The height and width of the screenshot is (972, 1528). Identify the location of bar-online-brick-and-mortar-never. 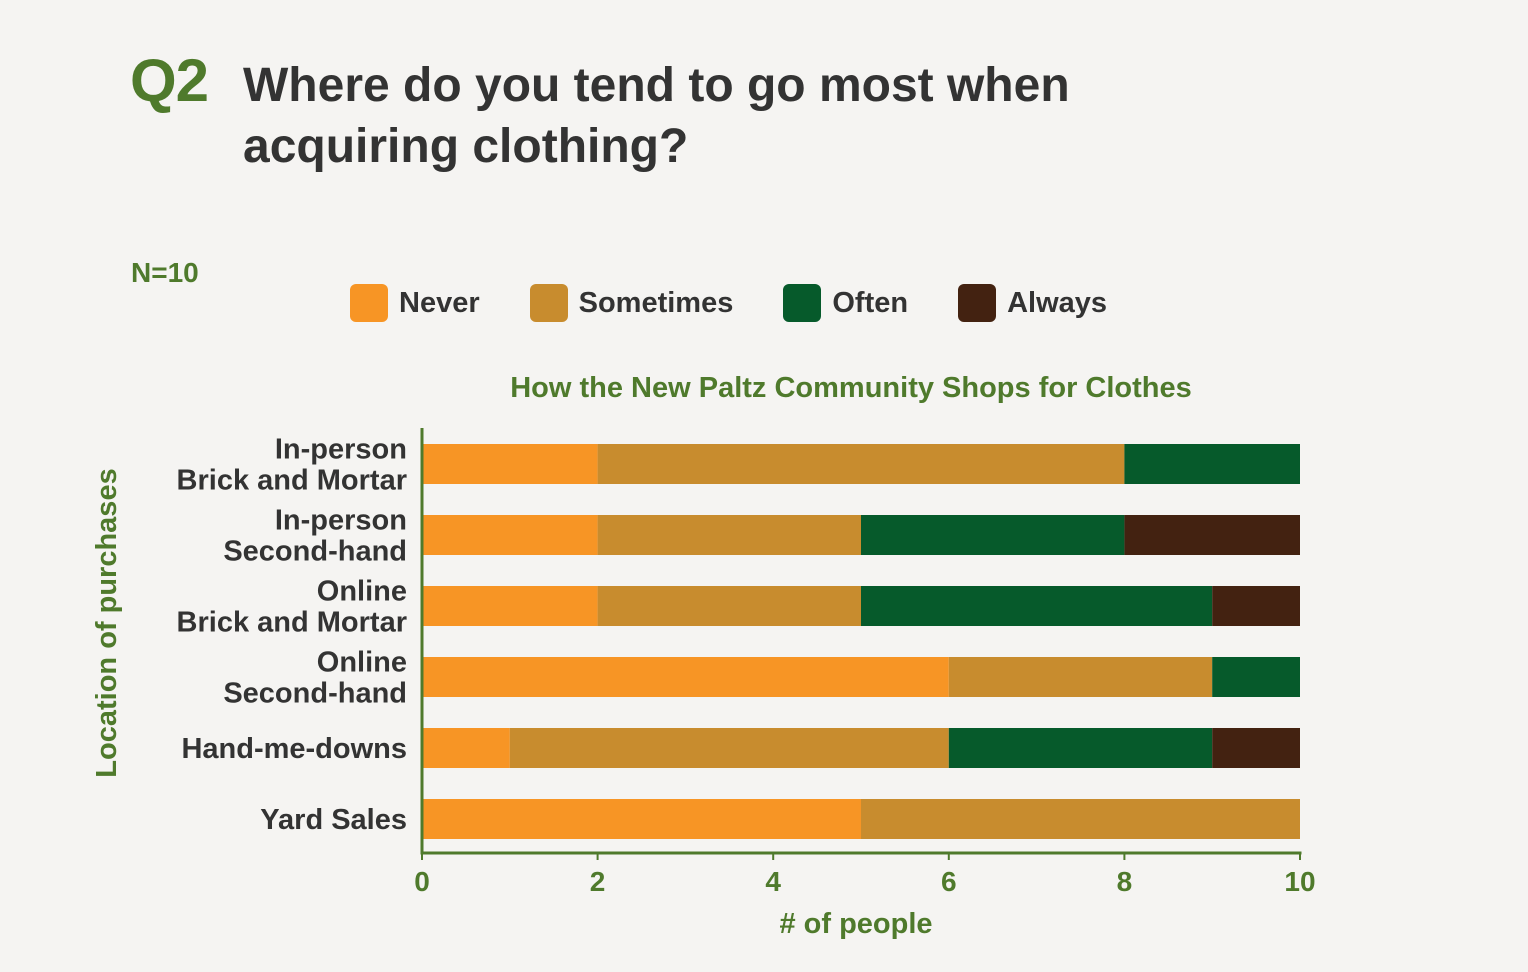
(510, 606).